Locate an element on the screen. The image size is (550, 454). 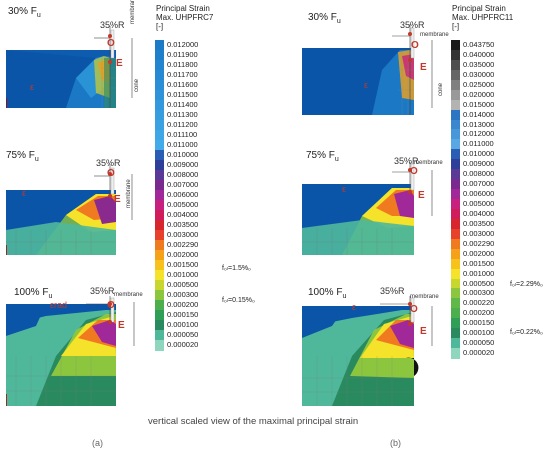
membrane-label-left-75: membrane is located at coordinates (129, 193).